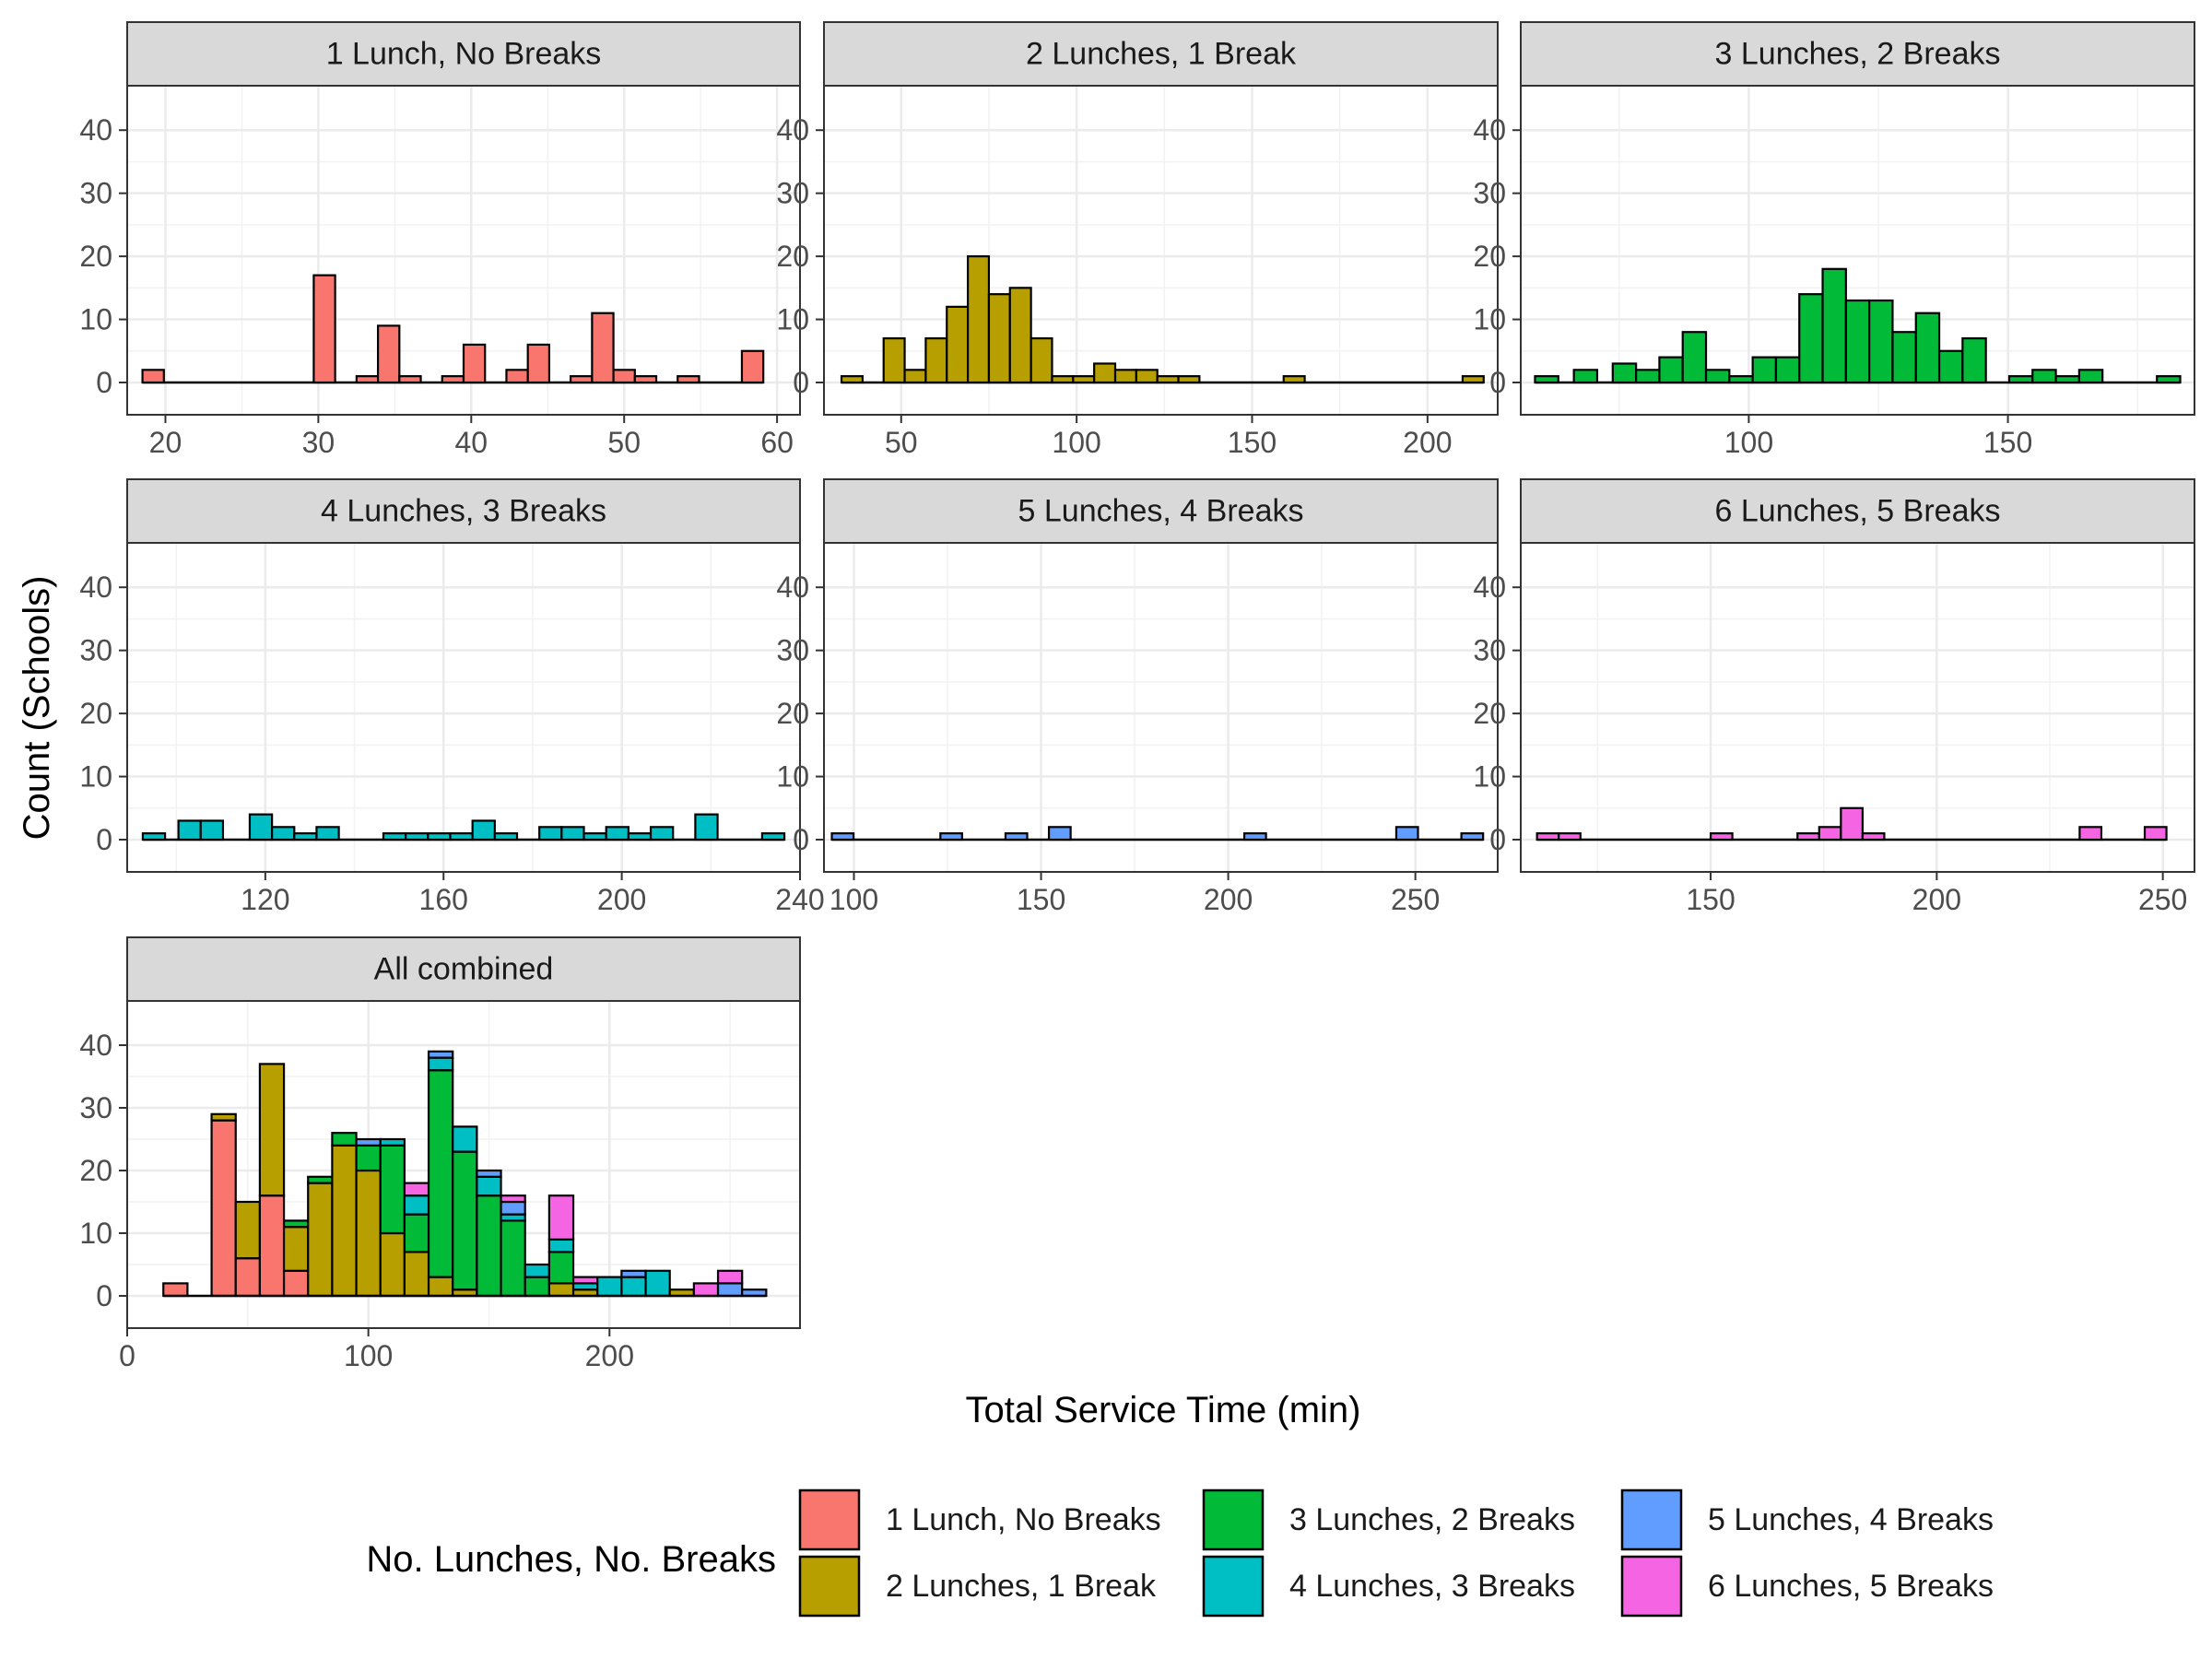 This screenshot has height=1659, width=2212. Describe the element at coordinates (464, 54) in the screenshot. I see `facet-strip-label: 1 Lunch, No Breaks` at that location.